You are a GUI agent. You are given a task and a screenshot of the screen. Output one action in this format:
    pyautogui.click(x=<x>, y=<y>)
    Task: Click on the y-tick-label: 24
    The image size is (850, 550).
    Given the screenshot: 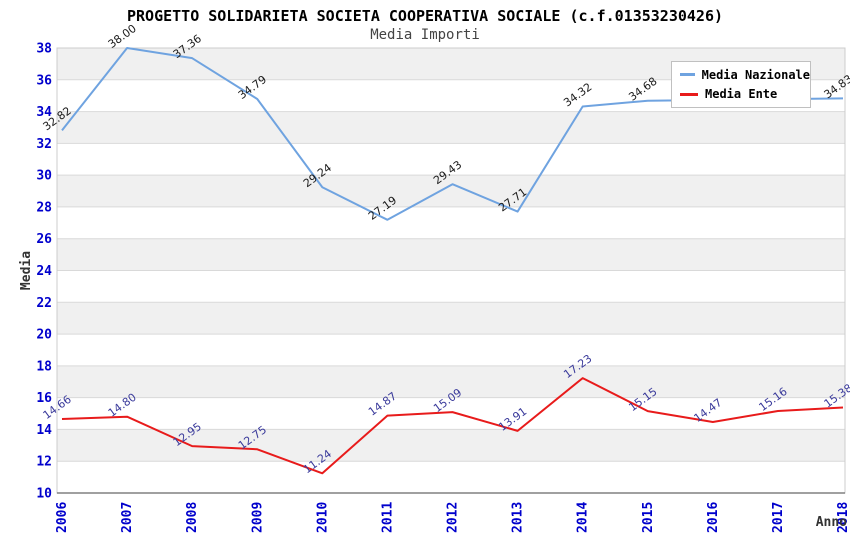 What is the action you would take?
    pyautogui.click(x=44, y=271)
    